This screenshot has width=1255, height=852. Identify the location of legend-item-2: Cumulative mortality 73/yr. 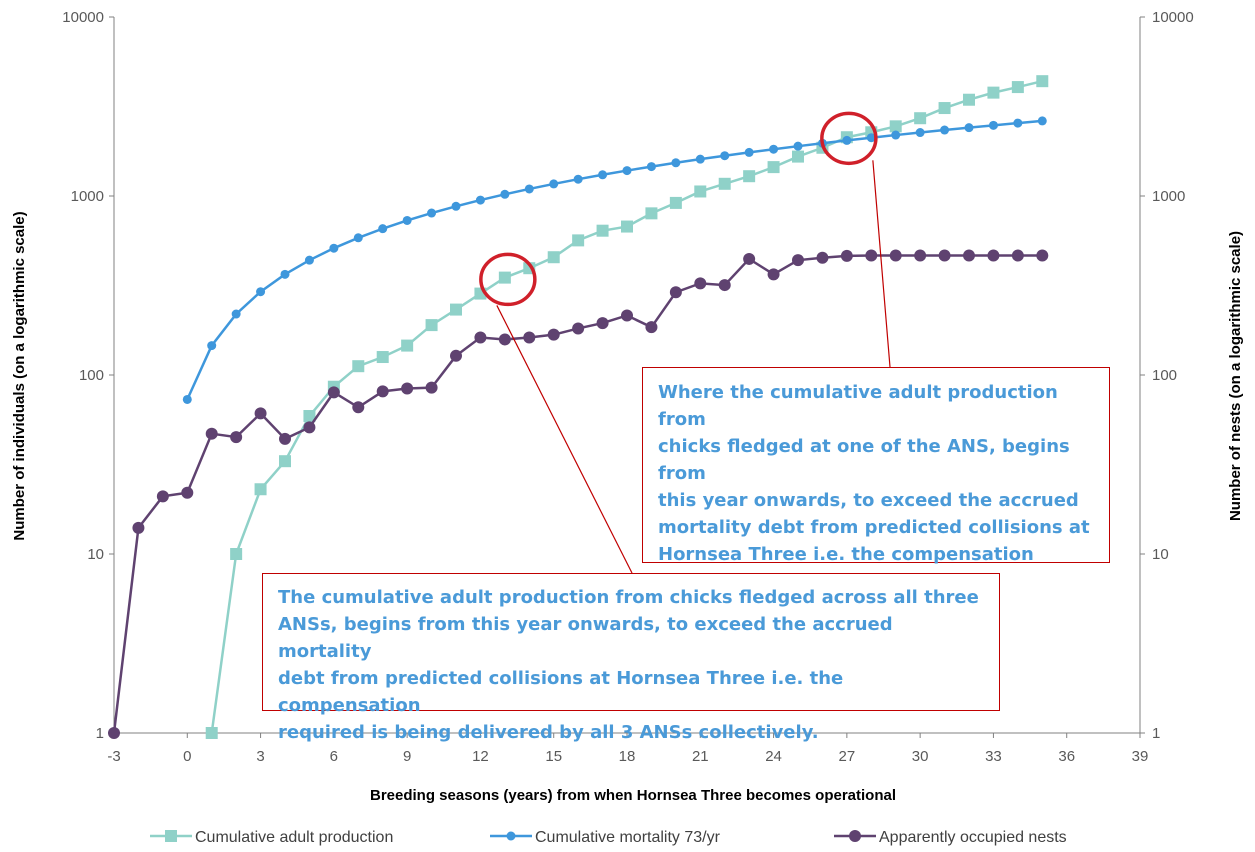
(605, 837).